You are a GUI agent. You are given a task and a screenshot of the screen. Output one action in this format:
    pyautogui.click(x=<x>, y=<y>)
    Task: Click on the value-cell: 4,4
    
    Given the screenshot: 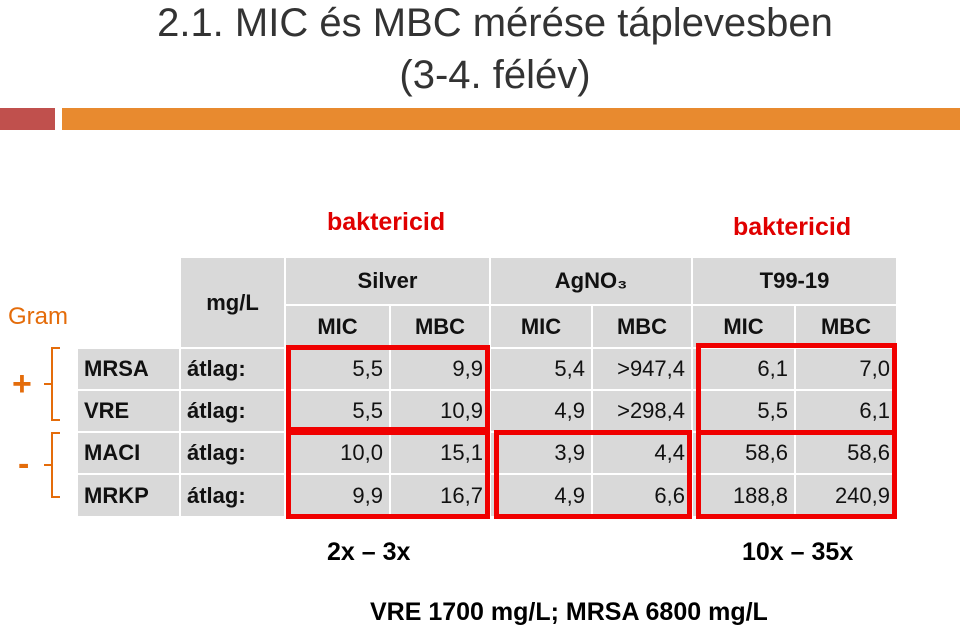 What is the action you would take?
    pyautogui.click(x=642, y=453)
    